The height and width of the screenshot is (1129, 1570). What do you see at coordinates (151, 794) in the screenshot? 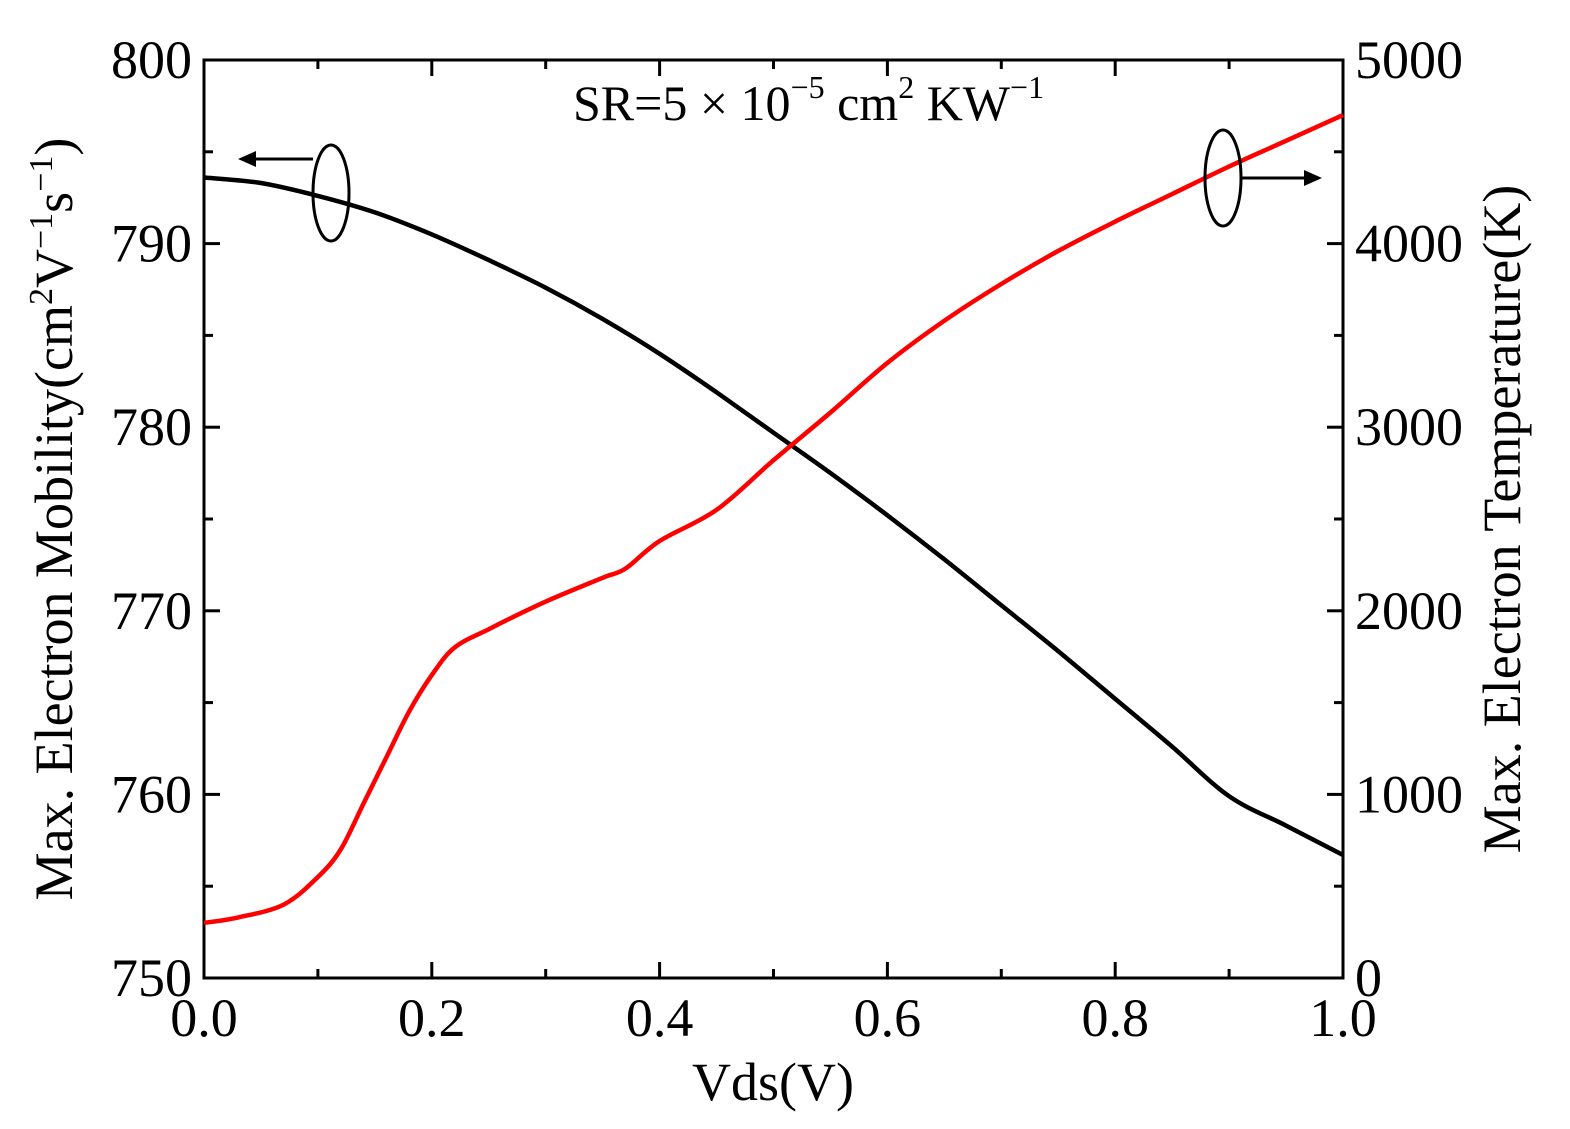
I see `left-y-tick-label: 760` at bounding box center [151, 794].